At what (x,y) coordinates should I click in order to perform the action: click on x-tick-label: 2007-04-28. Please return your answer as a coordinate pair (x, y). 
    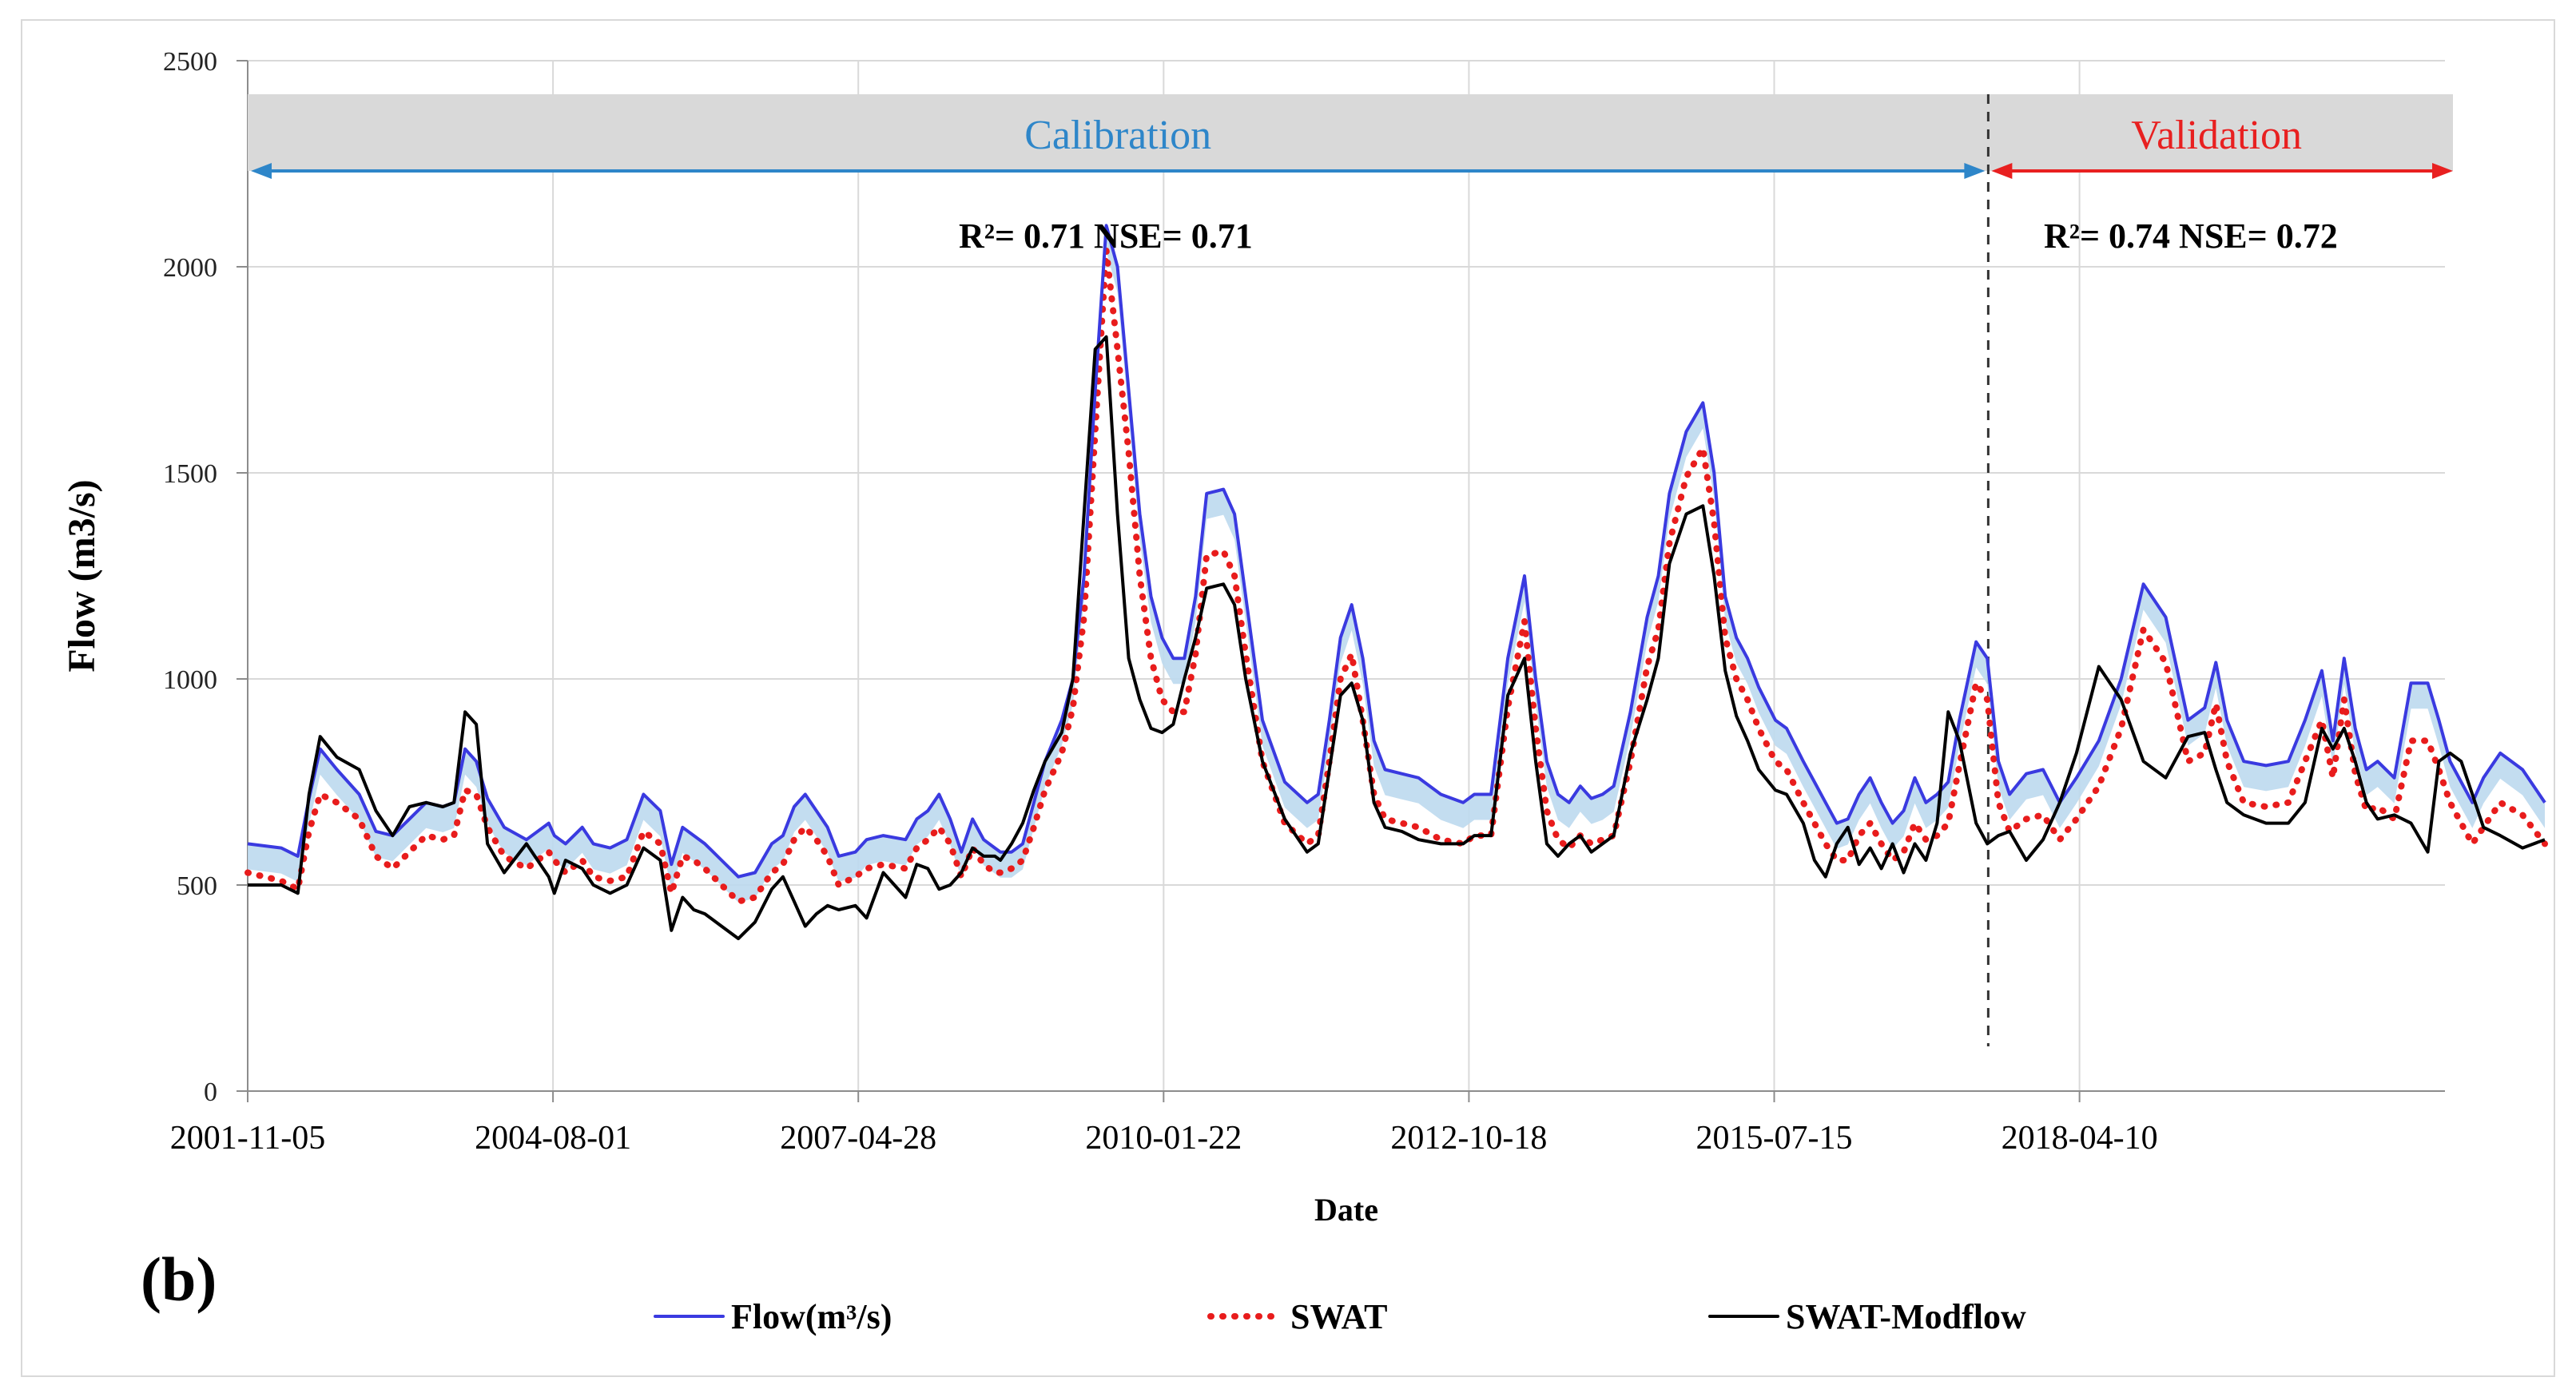
    Looking at the image, I should click on (858, 1138).